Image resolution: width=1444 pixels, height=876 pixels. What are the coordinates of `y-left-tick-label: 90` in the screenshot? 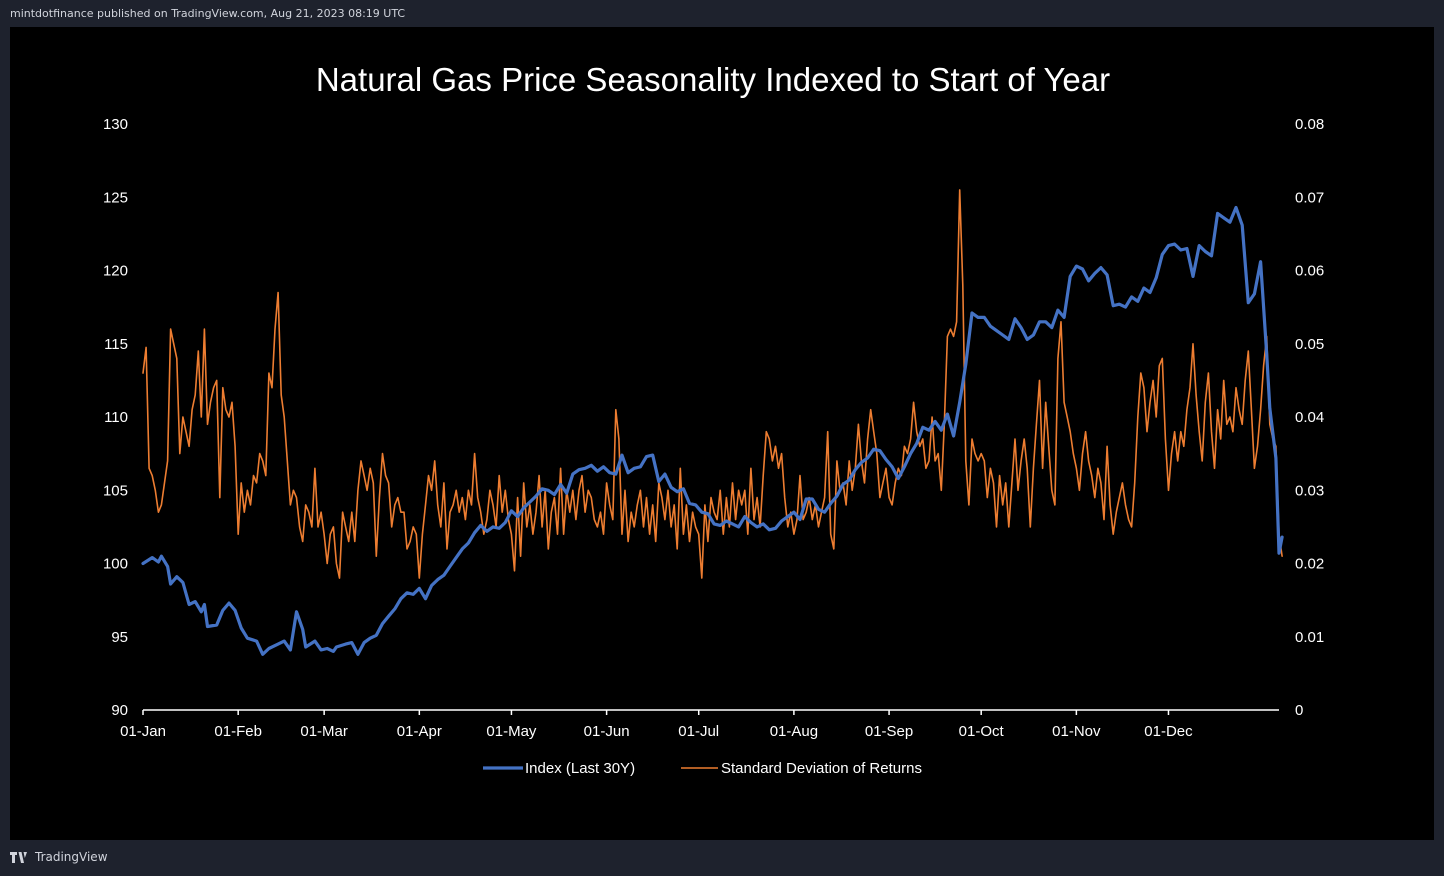 It's located at (119, 710).